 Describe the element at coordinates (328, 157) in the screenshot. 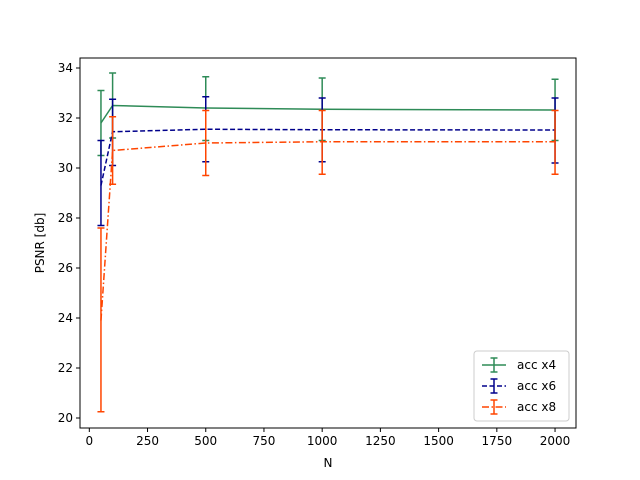

I see `series-line` at that location.